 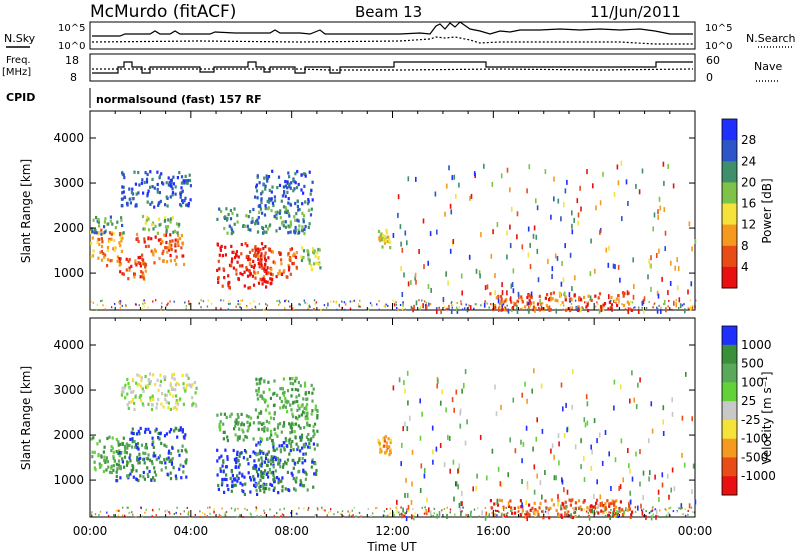 I want to click on noise-tick-bottom-left: 10^0, so click(x=71, y=46).